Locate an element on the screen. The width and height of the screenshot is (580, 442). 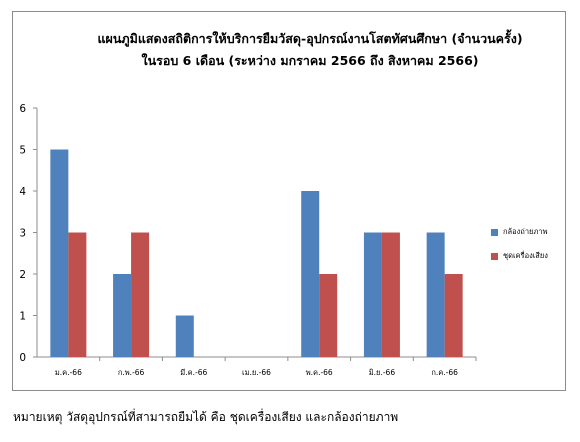
legend-item-series-1: กล้องถ่ายภาพ is located at coordinates (519, 232).